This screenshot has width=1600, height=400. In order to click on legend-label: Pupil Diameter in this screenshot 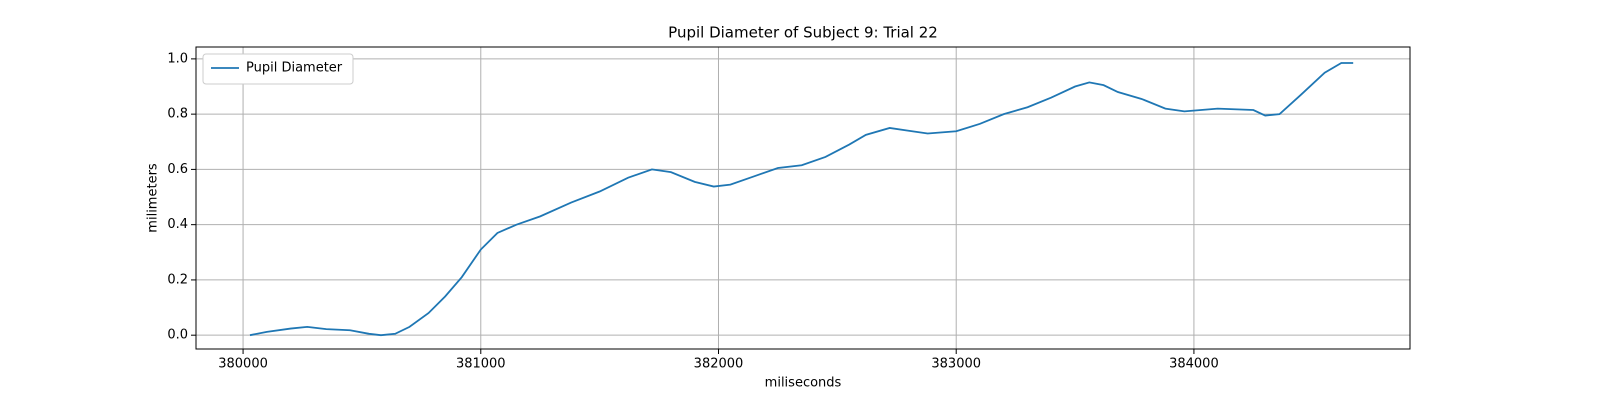, I will do `click(294, 68)`.